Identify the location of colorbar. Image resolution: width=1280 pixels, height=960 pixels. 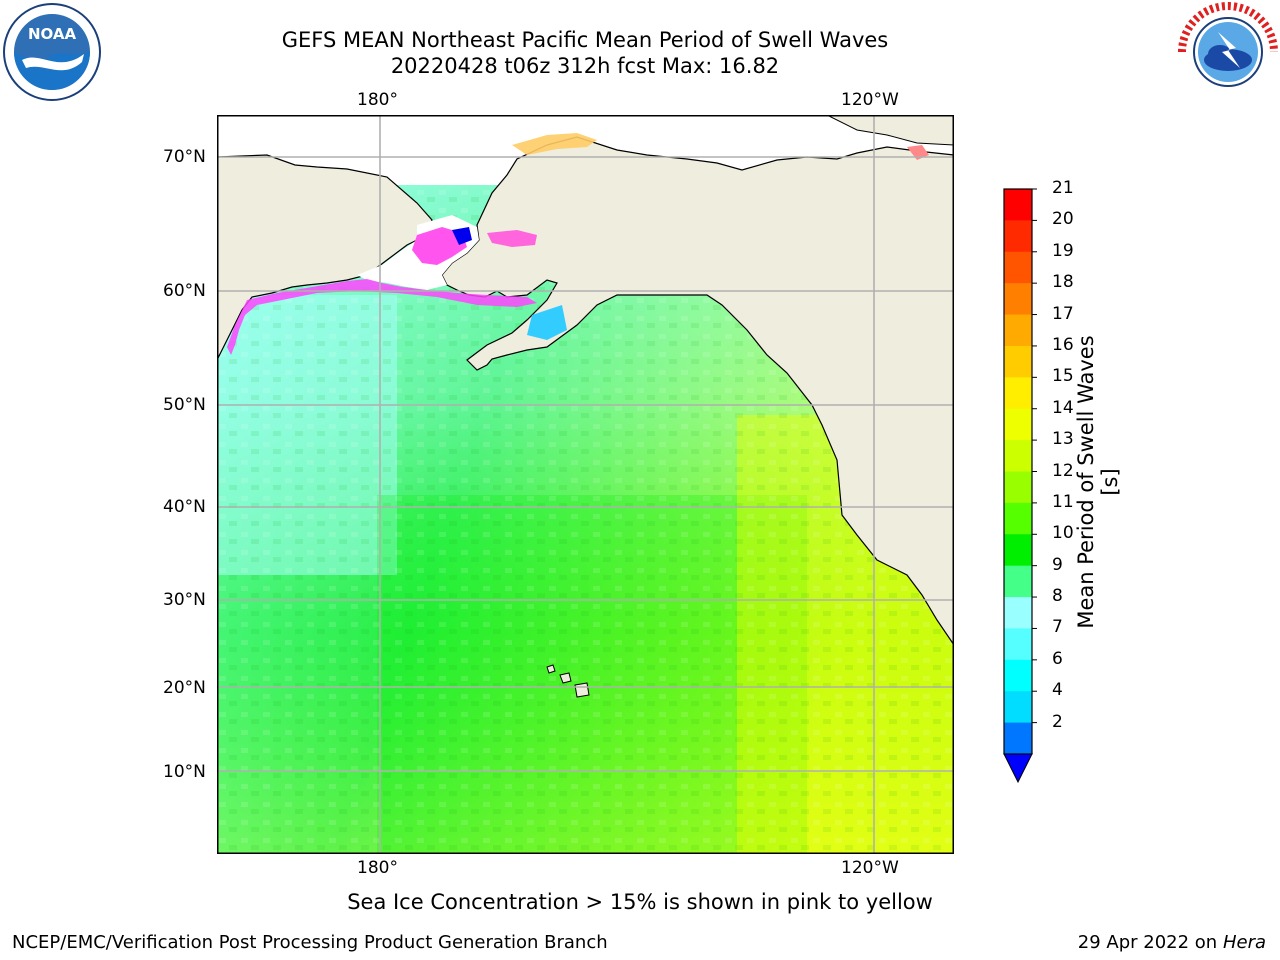
(1025, 485).